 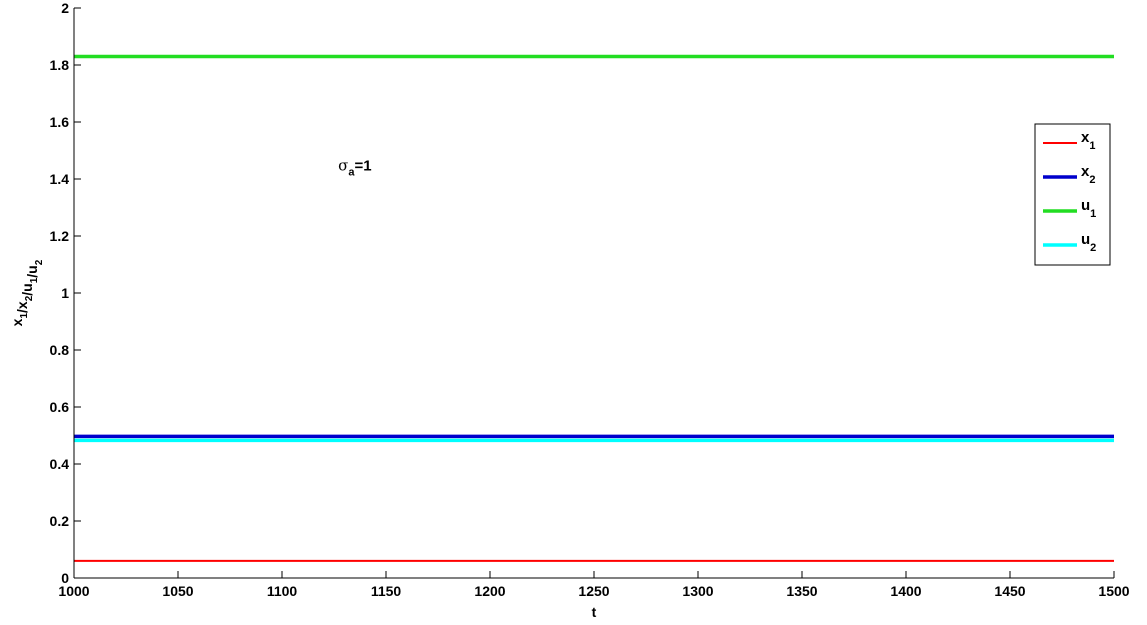 What do you see at coordinates (1088, 242) in the screenshot?
I see `legend-label-u2: u2` at bounding box center [1088, 242].